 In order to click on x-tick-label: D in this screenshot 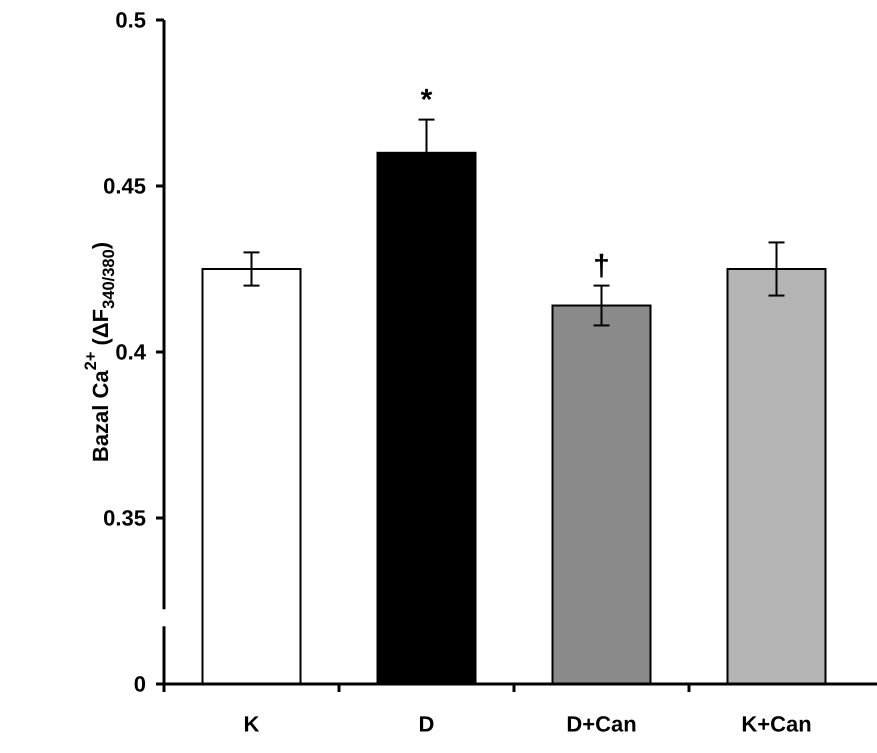, I will do `click(426, 724)`.